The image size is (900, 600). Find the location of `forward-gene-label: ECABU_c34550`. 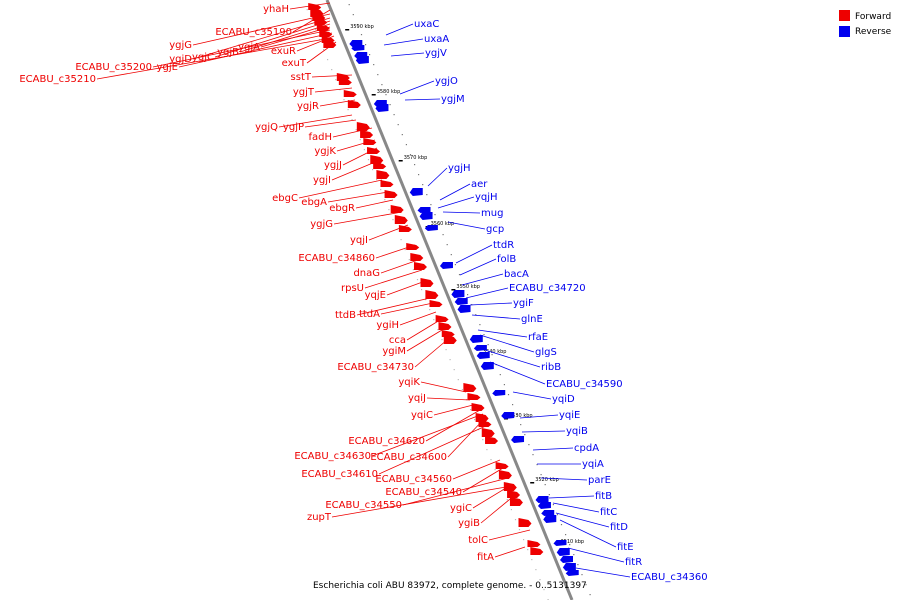

forward-gene-label: ECABU_c34550 is located at coordinates (363, 505).